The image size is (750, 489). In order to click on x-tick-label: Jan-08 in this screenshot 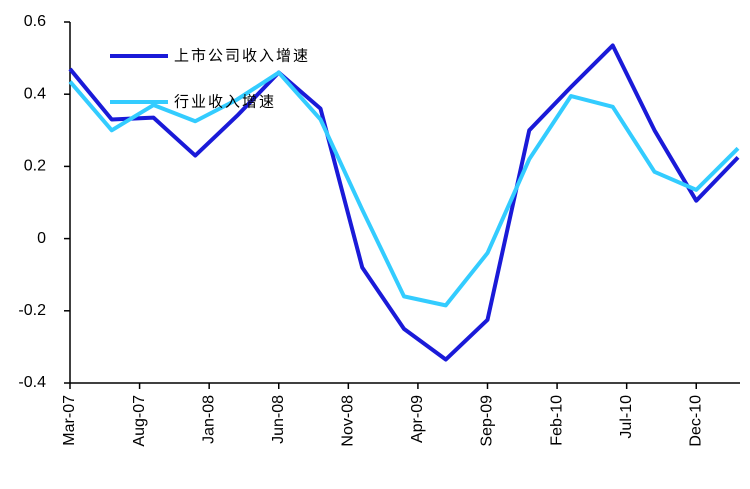, I will do `click(208, 419)`.